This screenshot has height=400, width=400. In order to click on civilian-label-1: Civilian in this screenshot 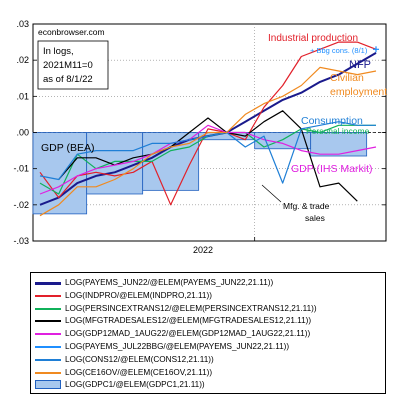, I will do `click(347, 78)`.